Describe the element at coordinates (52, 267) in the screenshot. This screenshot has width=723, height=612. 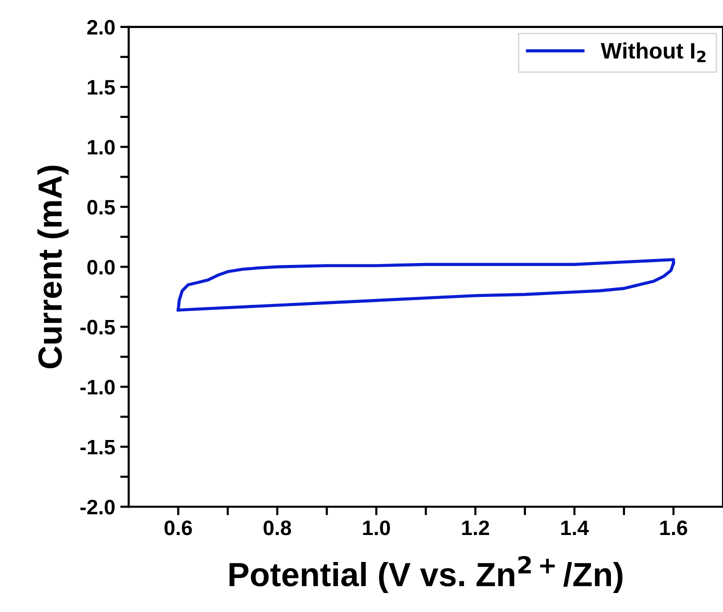
I see `y-axis-title: Current (mA)` at that location.